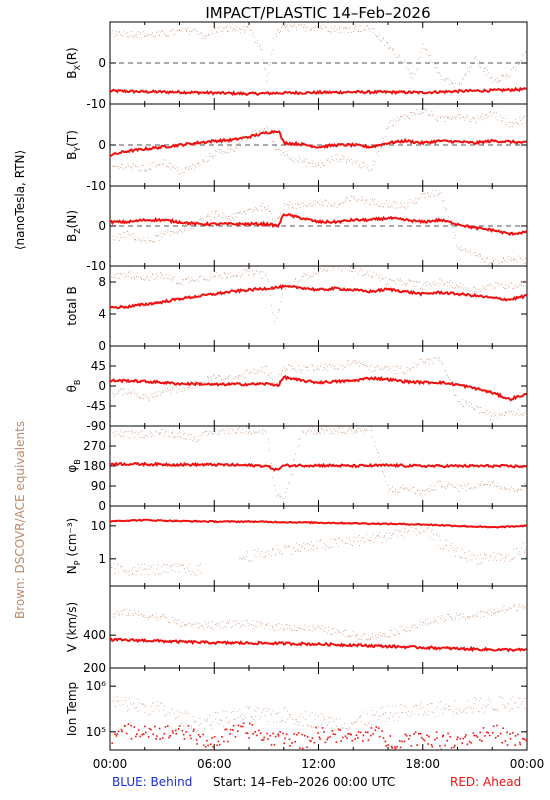  What do you see at coordinates (96, 686) in the screenshot?
I see `y-tick-label: 10⁶` at bounding box center [96, 686].